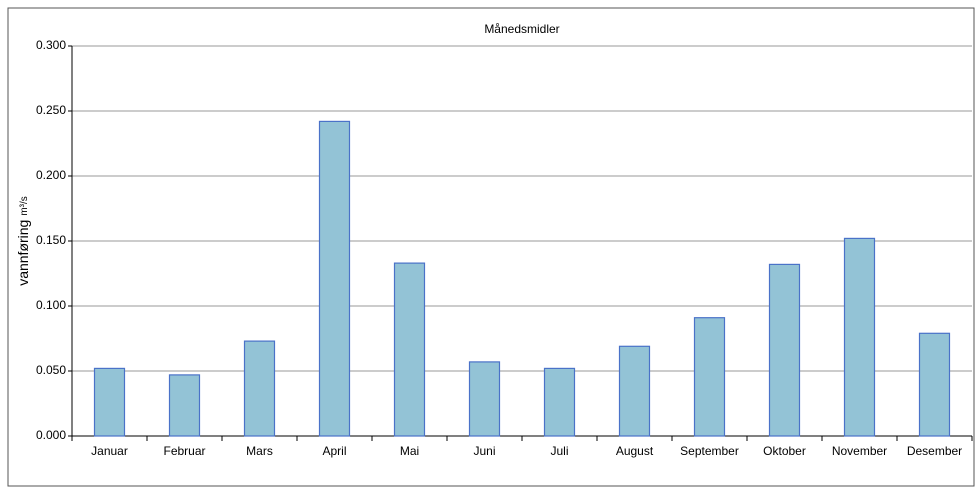  I want to click on x-tick-label: November, so click(859, 451).